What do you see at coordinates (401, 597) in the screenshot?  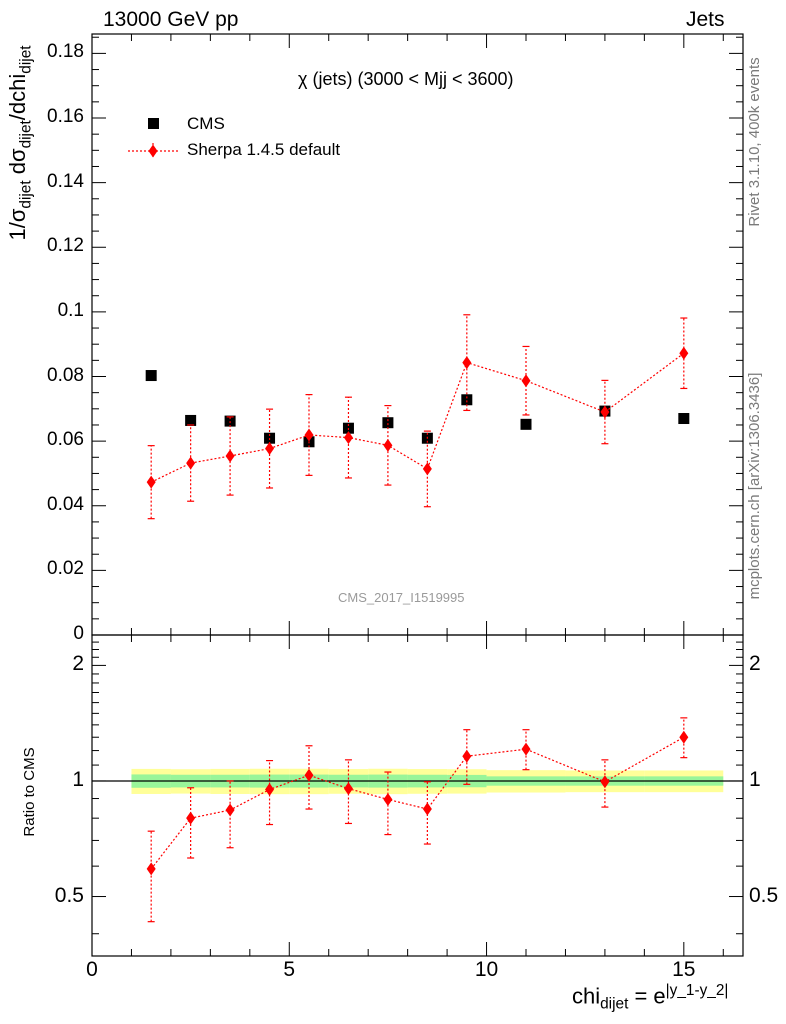 I see `analysis-id: CMS_2017_I1519995` at bounding box center [401, 597].